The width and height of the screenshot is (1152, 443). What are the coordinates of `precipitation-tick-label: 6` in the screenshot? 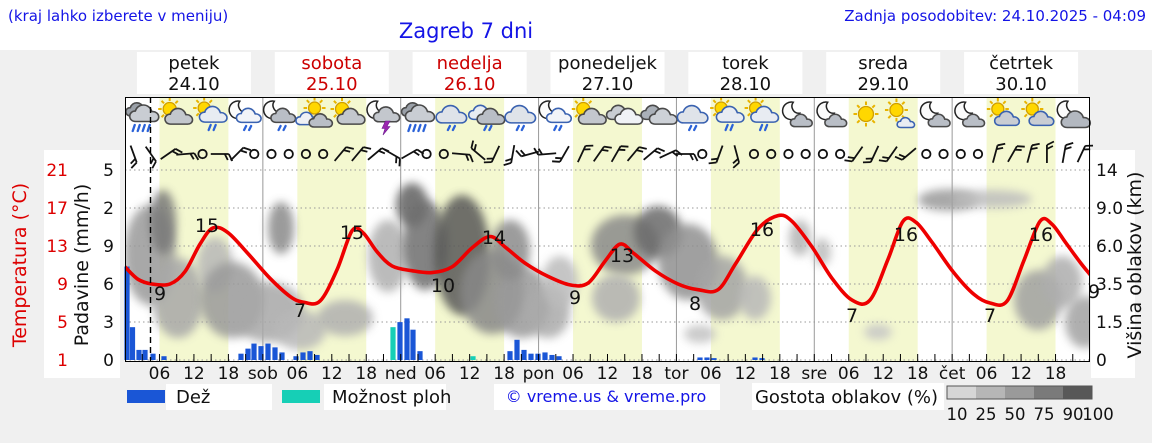 It's located at (108, 285).